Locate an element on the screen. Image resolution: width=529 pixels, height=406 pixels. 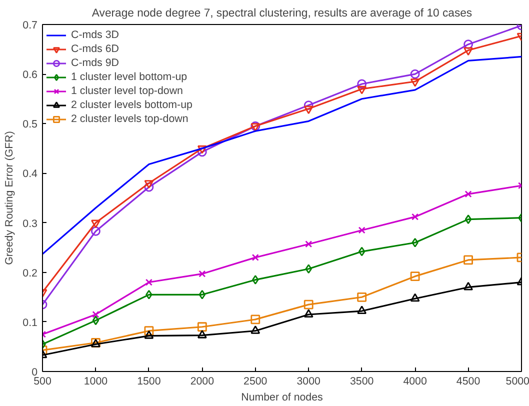
y-tick-label: 0 is located at coordinates (35, 372).